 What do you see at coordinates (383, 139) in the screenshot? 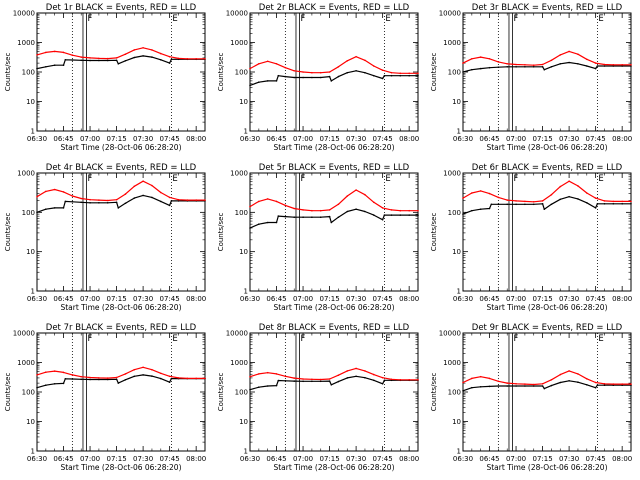
I see `x-tick-label: 07:45` at bounding box center [383, 139].